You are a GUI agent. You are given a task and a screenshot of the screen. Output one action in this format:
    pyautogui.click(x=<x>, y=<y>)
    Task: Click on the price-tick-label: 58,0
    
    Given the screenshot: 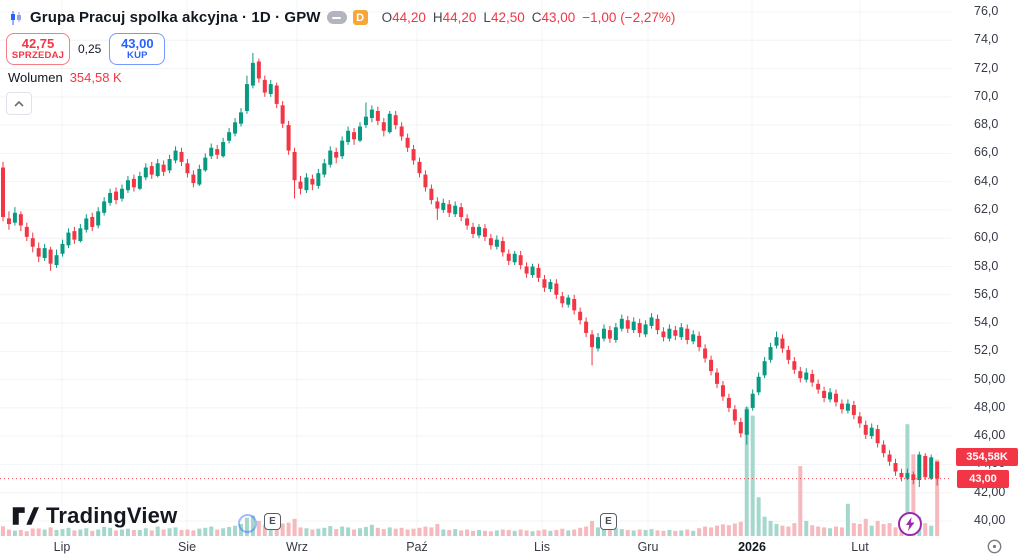 What is the action you would take?
    pyautogui.click(x=986, y=265)
    